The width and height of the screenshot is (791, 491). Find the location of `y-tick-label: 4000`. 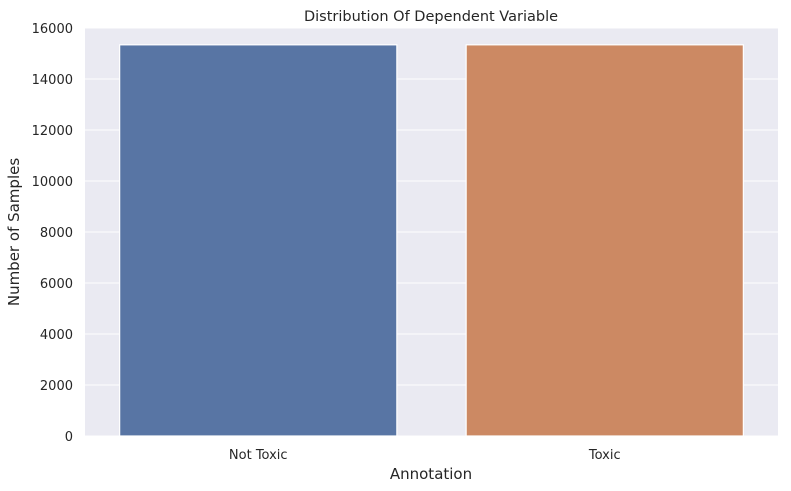

y-tick-label: 4000 is located at coordinates (56, 335).